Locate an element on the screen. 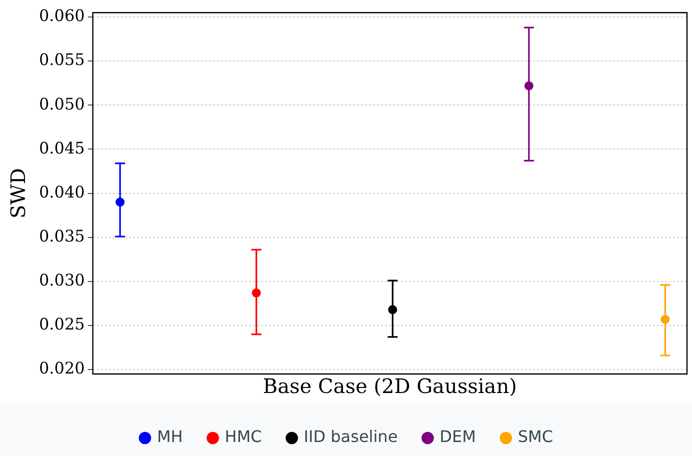 This screenshot has height=456, width=692. y-tick-label: 0.040 is located at coordinates (61, 192).